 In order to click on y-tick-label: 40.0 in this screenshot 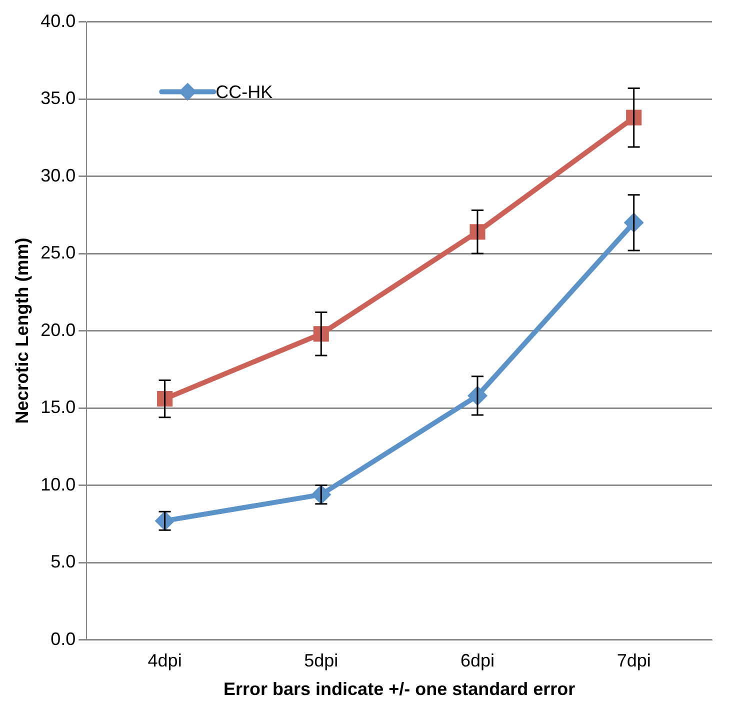, I will do `click(58, 20)`.